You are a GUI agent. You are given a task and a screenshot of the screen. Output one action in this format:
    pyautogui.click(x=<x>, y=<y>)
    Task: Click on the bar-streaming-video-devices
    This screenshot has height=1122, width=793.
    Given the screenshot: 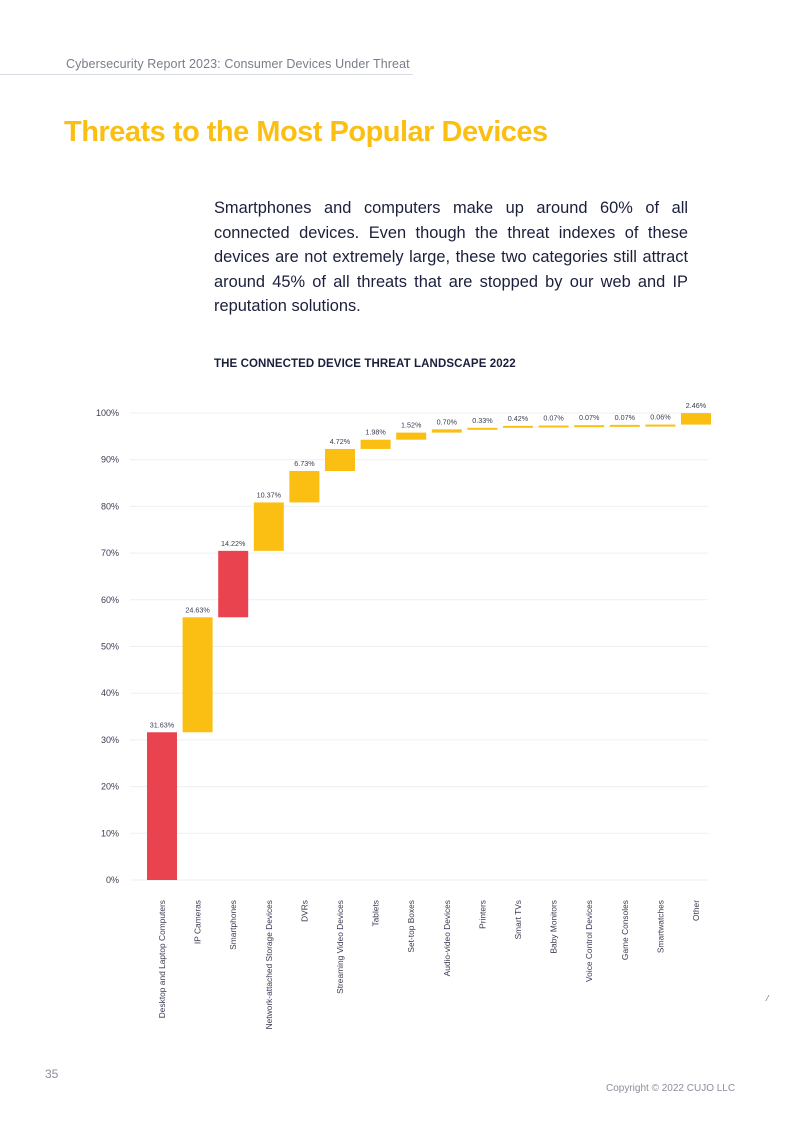 What is the action you would take?
    pyautogui.click(x=340, y=460)
    